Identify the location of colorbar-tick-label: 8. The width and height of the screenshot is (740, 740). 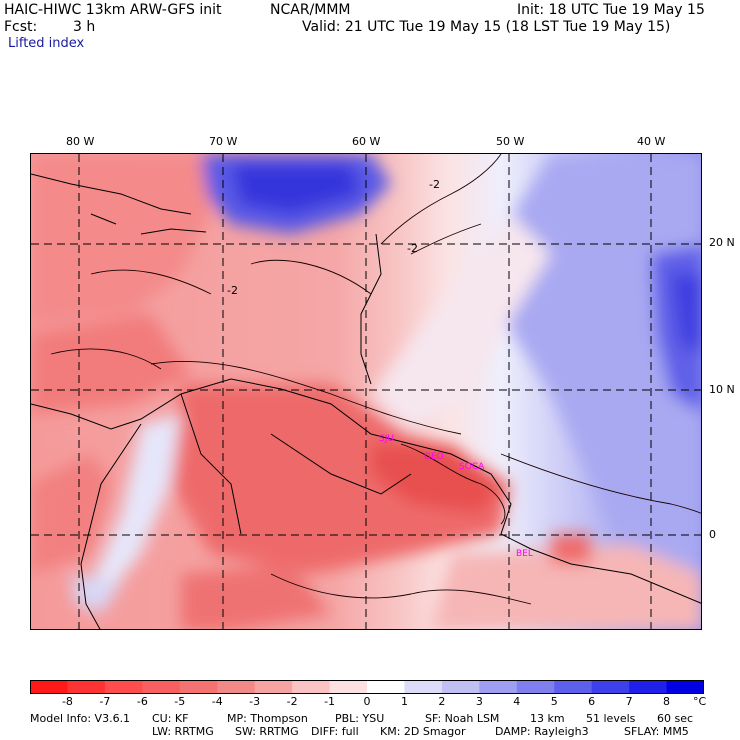
(667, 701).